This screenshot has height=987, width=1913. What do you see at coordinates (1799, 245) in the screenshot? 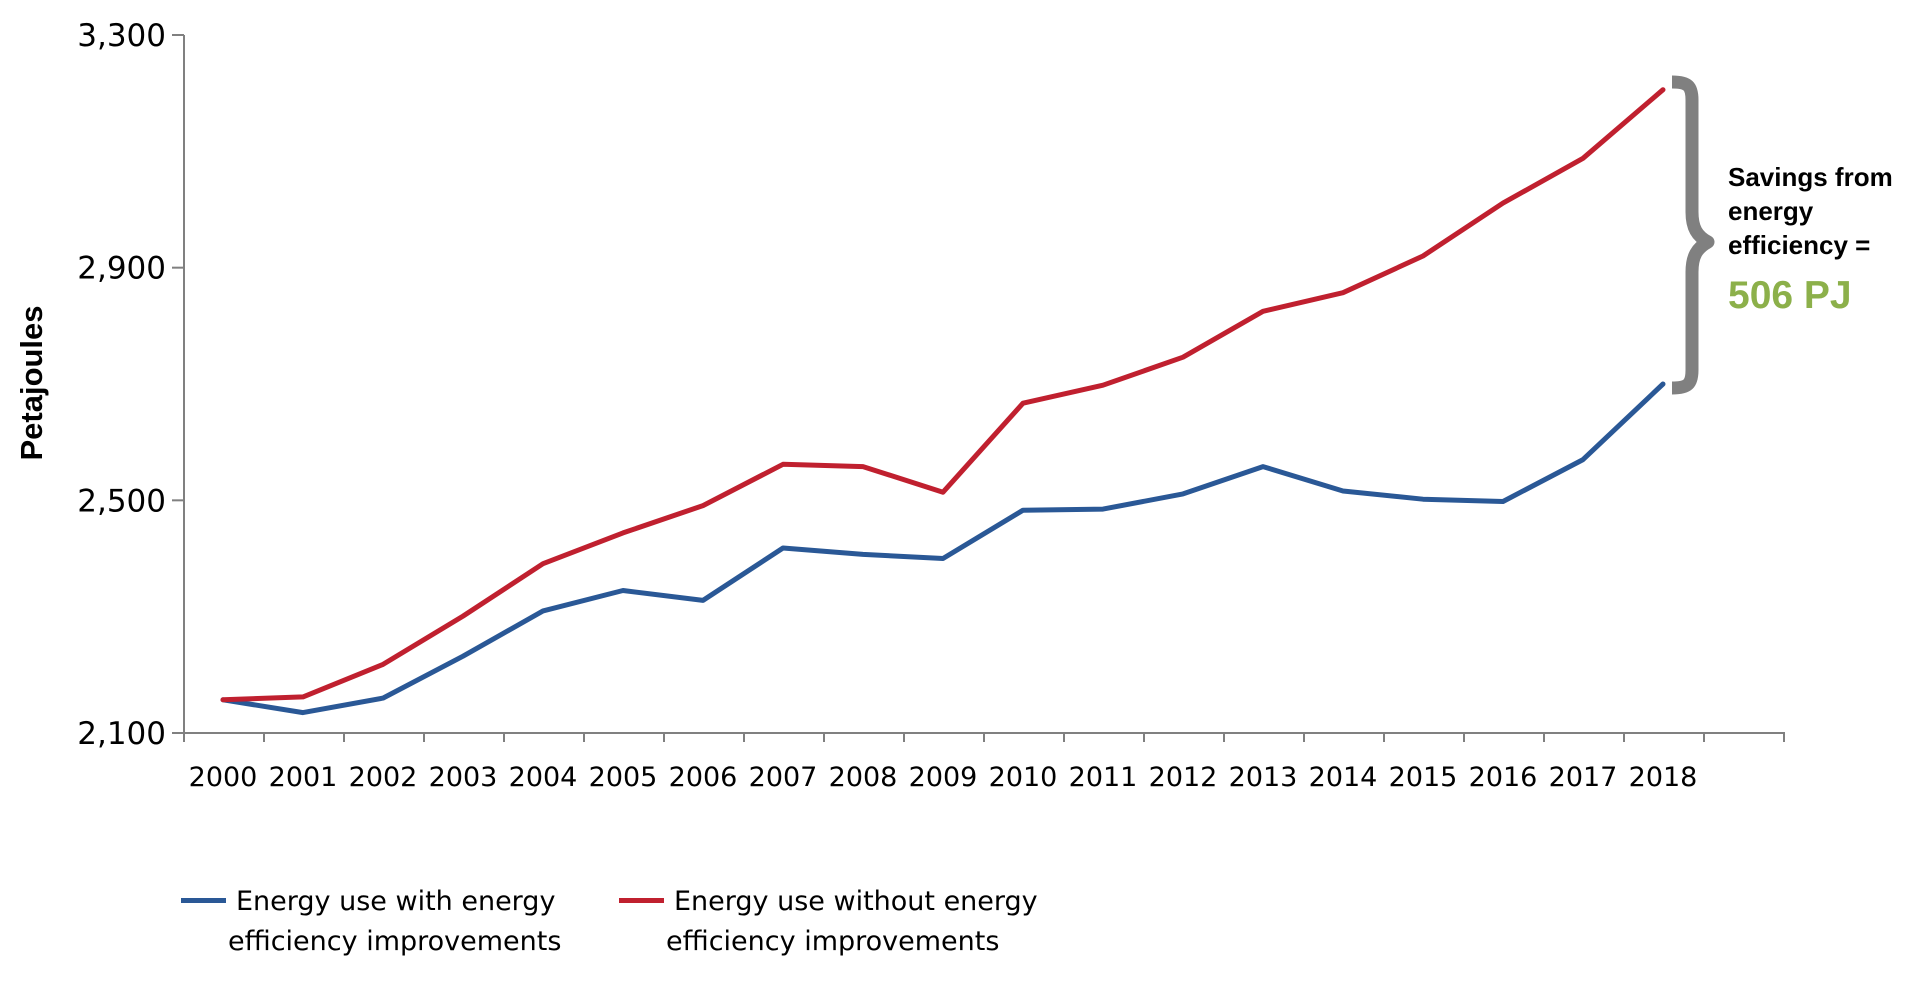
I see `annotation-line-3: efficiency =` at bounding box center [1799, 245].